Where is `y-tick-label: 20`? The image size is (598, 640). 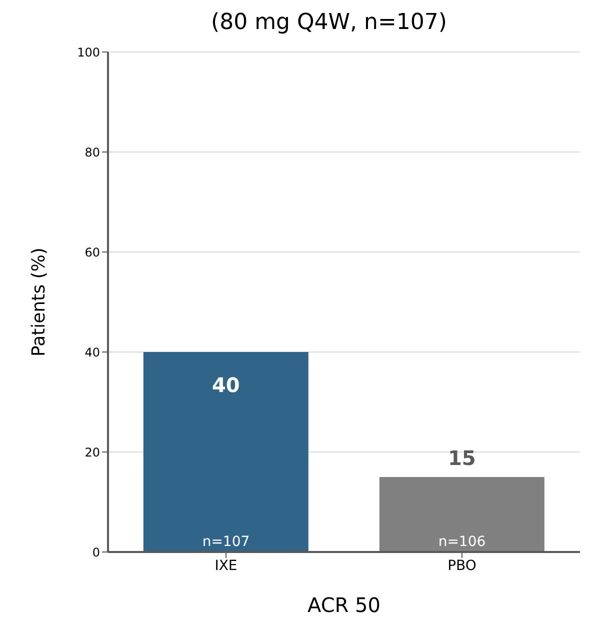
y-tick-label: 20 is located at coordinates (92, 452).